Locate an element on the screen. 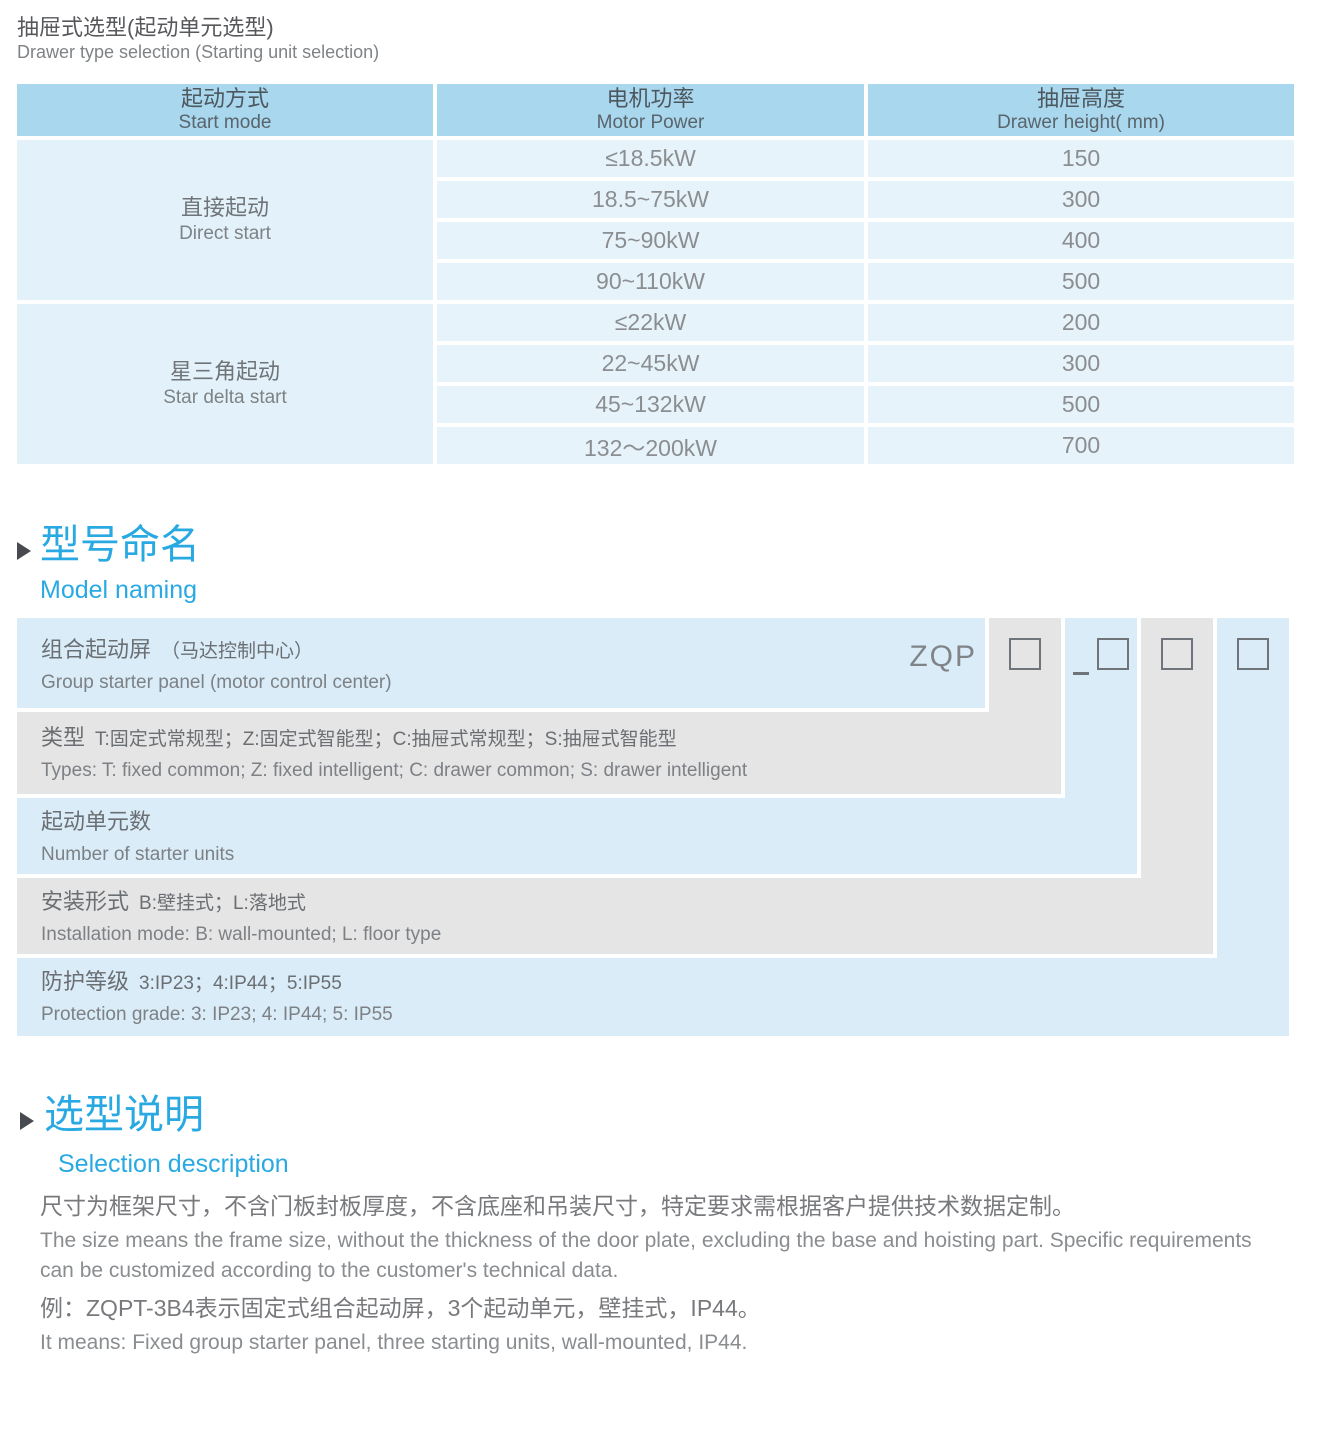  diagram-row5-plate is located at coordinates (653, 997).